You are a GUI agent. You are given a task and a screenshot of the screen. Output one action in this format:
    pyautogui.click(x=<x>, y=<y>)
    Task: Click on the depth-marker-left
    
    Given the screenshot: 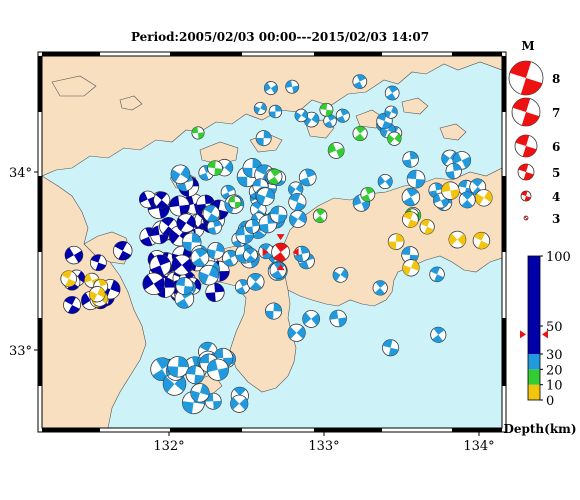 What is the action you would take?
    pyautogui.click(x=523, y=334)
    